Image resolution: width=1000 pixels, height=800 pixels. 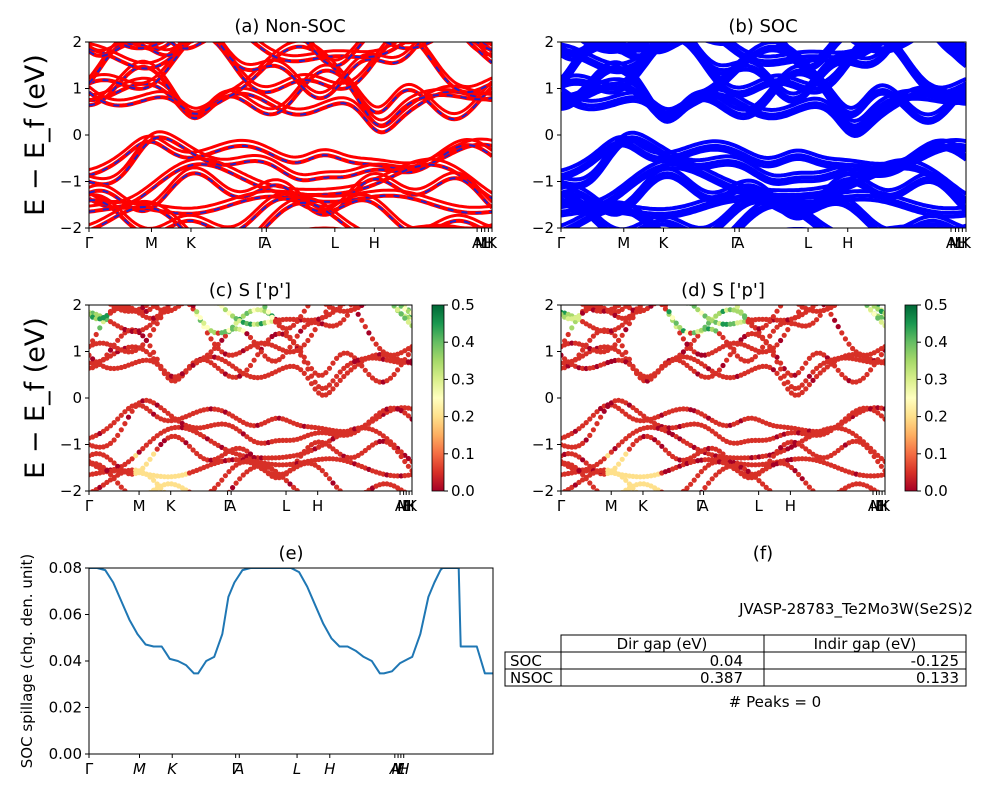 What do you see at coordinates (935, 661) in the screenshot?
I see `table-cell-soc-indir: -0.125` at bounding box center [935, 661].